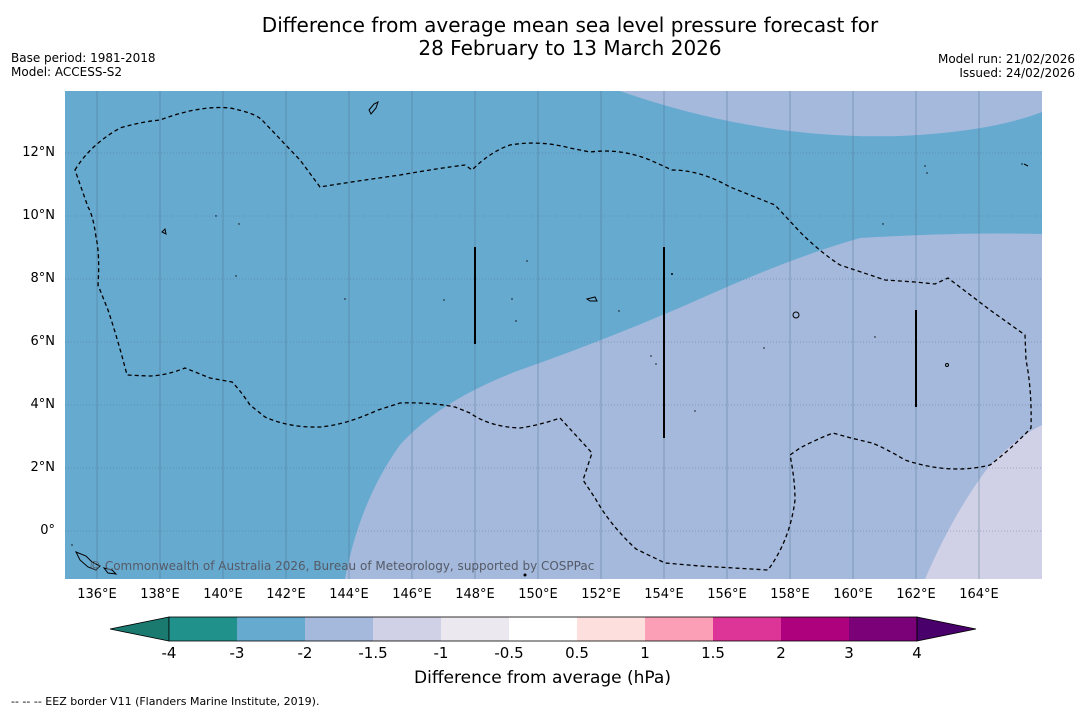 The width and height of the screenshot is (1085, 713). What do you see at coordinates (542, 678) in the screenshot?
I see `colorbar-title: Difference from average (hPa)` at bounding box center [542, 678].